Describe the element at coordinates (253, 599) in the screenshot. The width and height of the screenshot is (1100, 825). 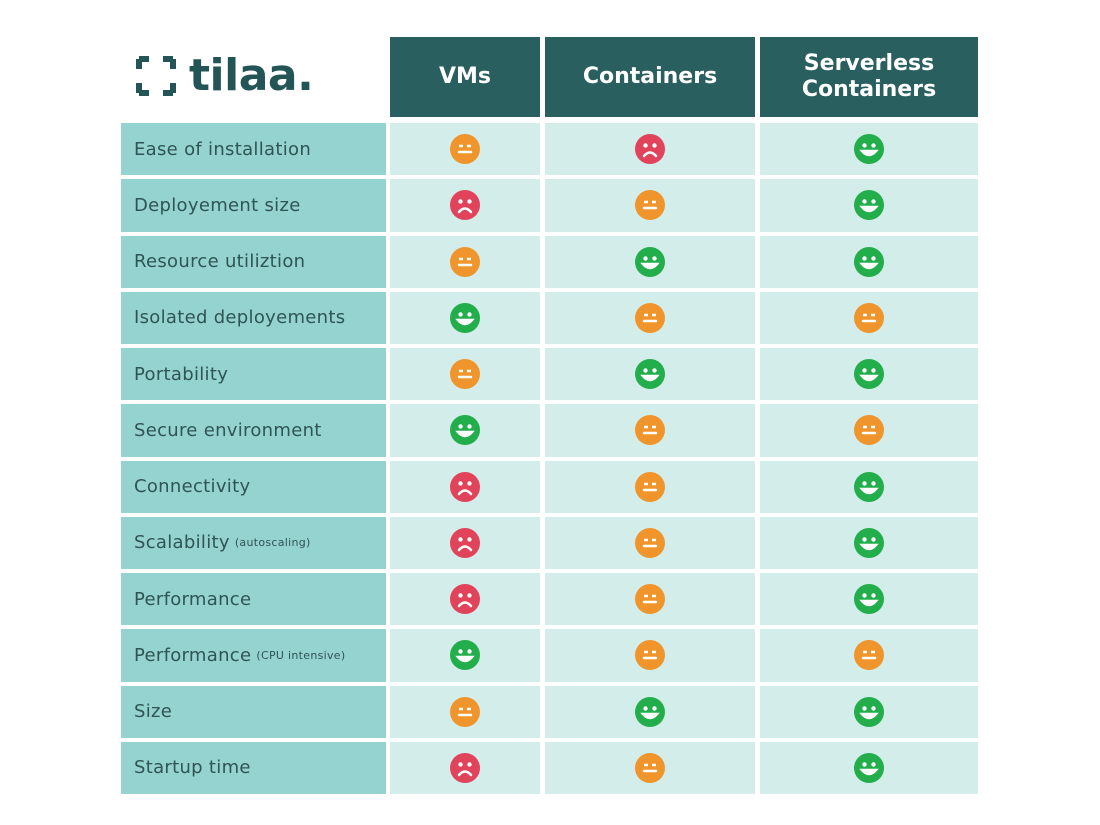
I see `row-label: Performance` at that location.